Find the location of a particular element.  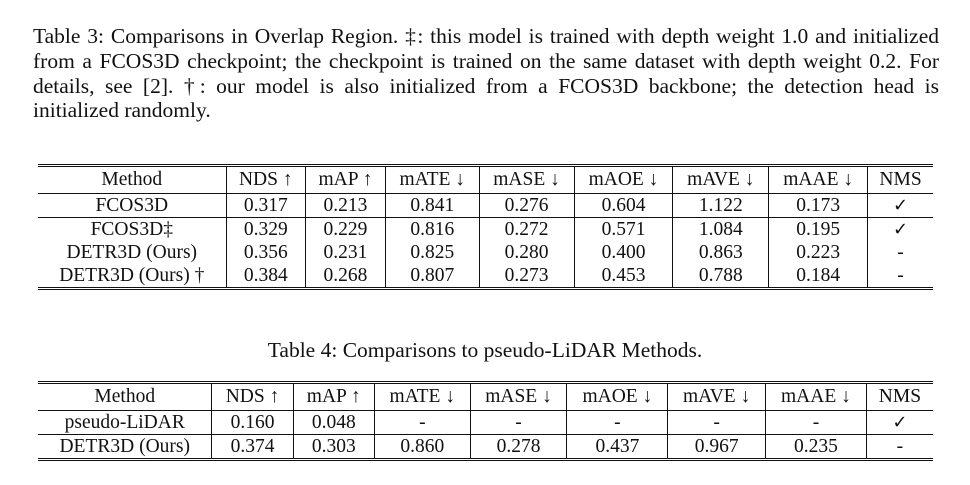

mase-cell: - is located at coordinates (519, 422).